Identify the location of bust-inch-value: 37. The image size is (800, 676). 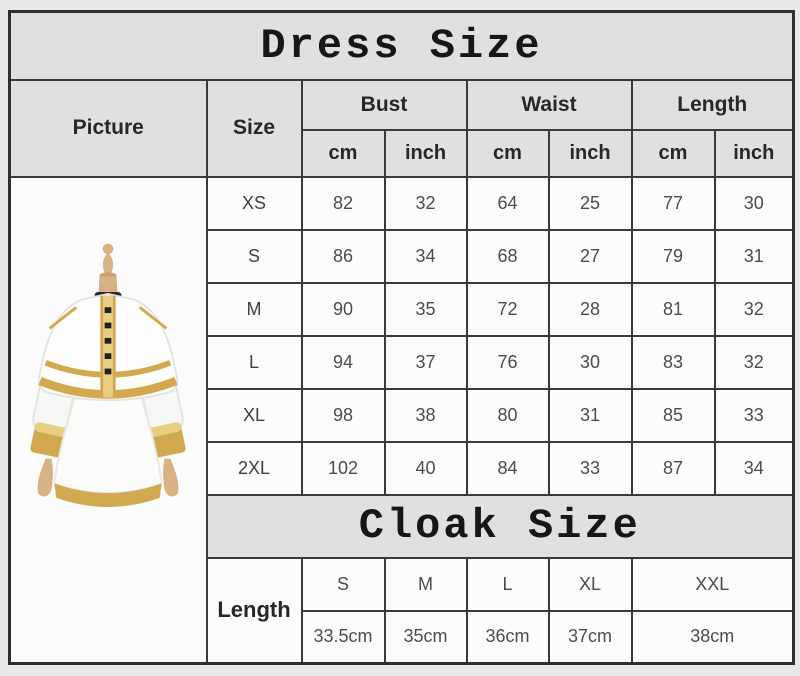
(425, 362).